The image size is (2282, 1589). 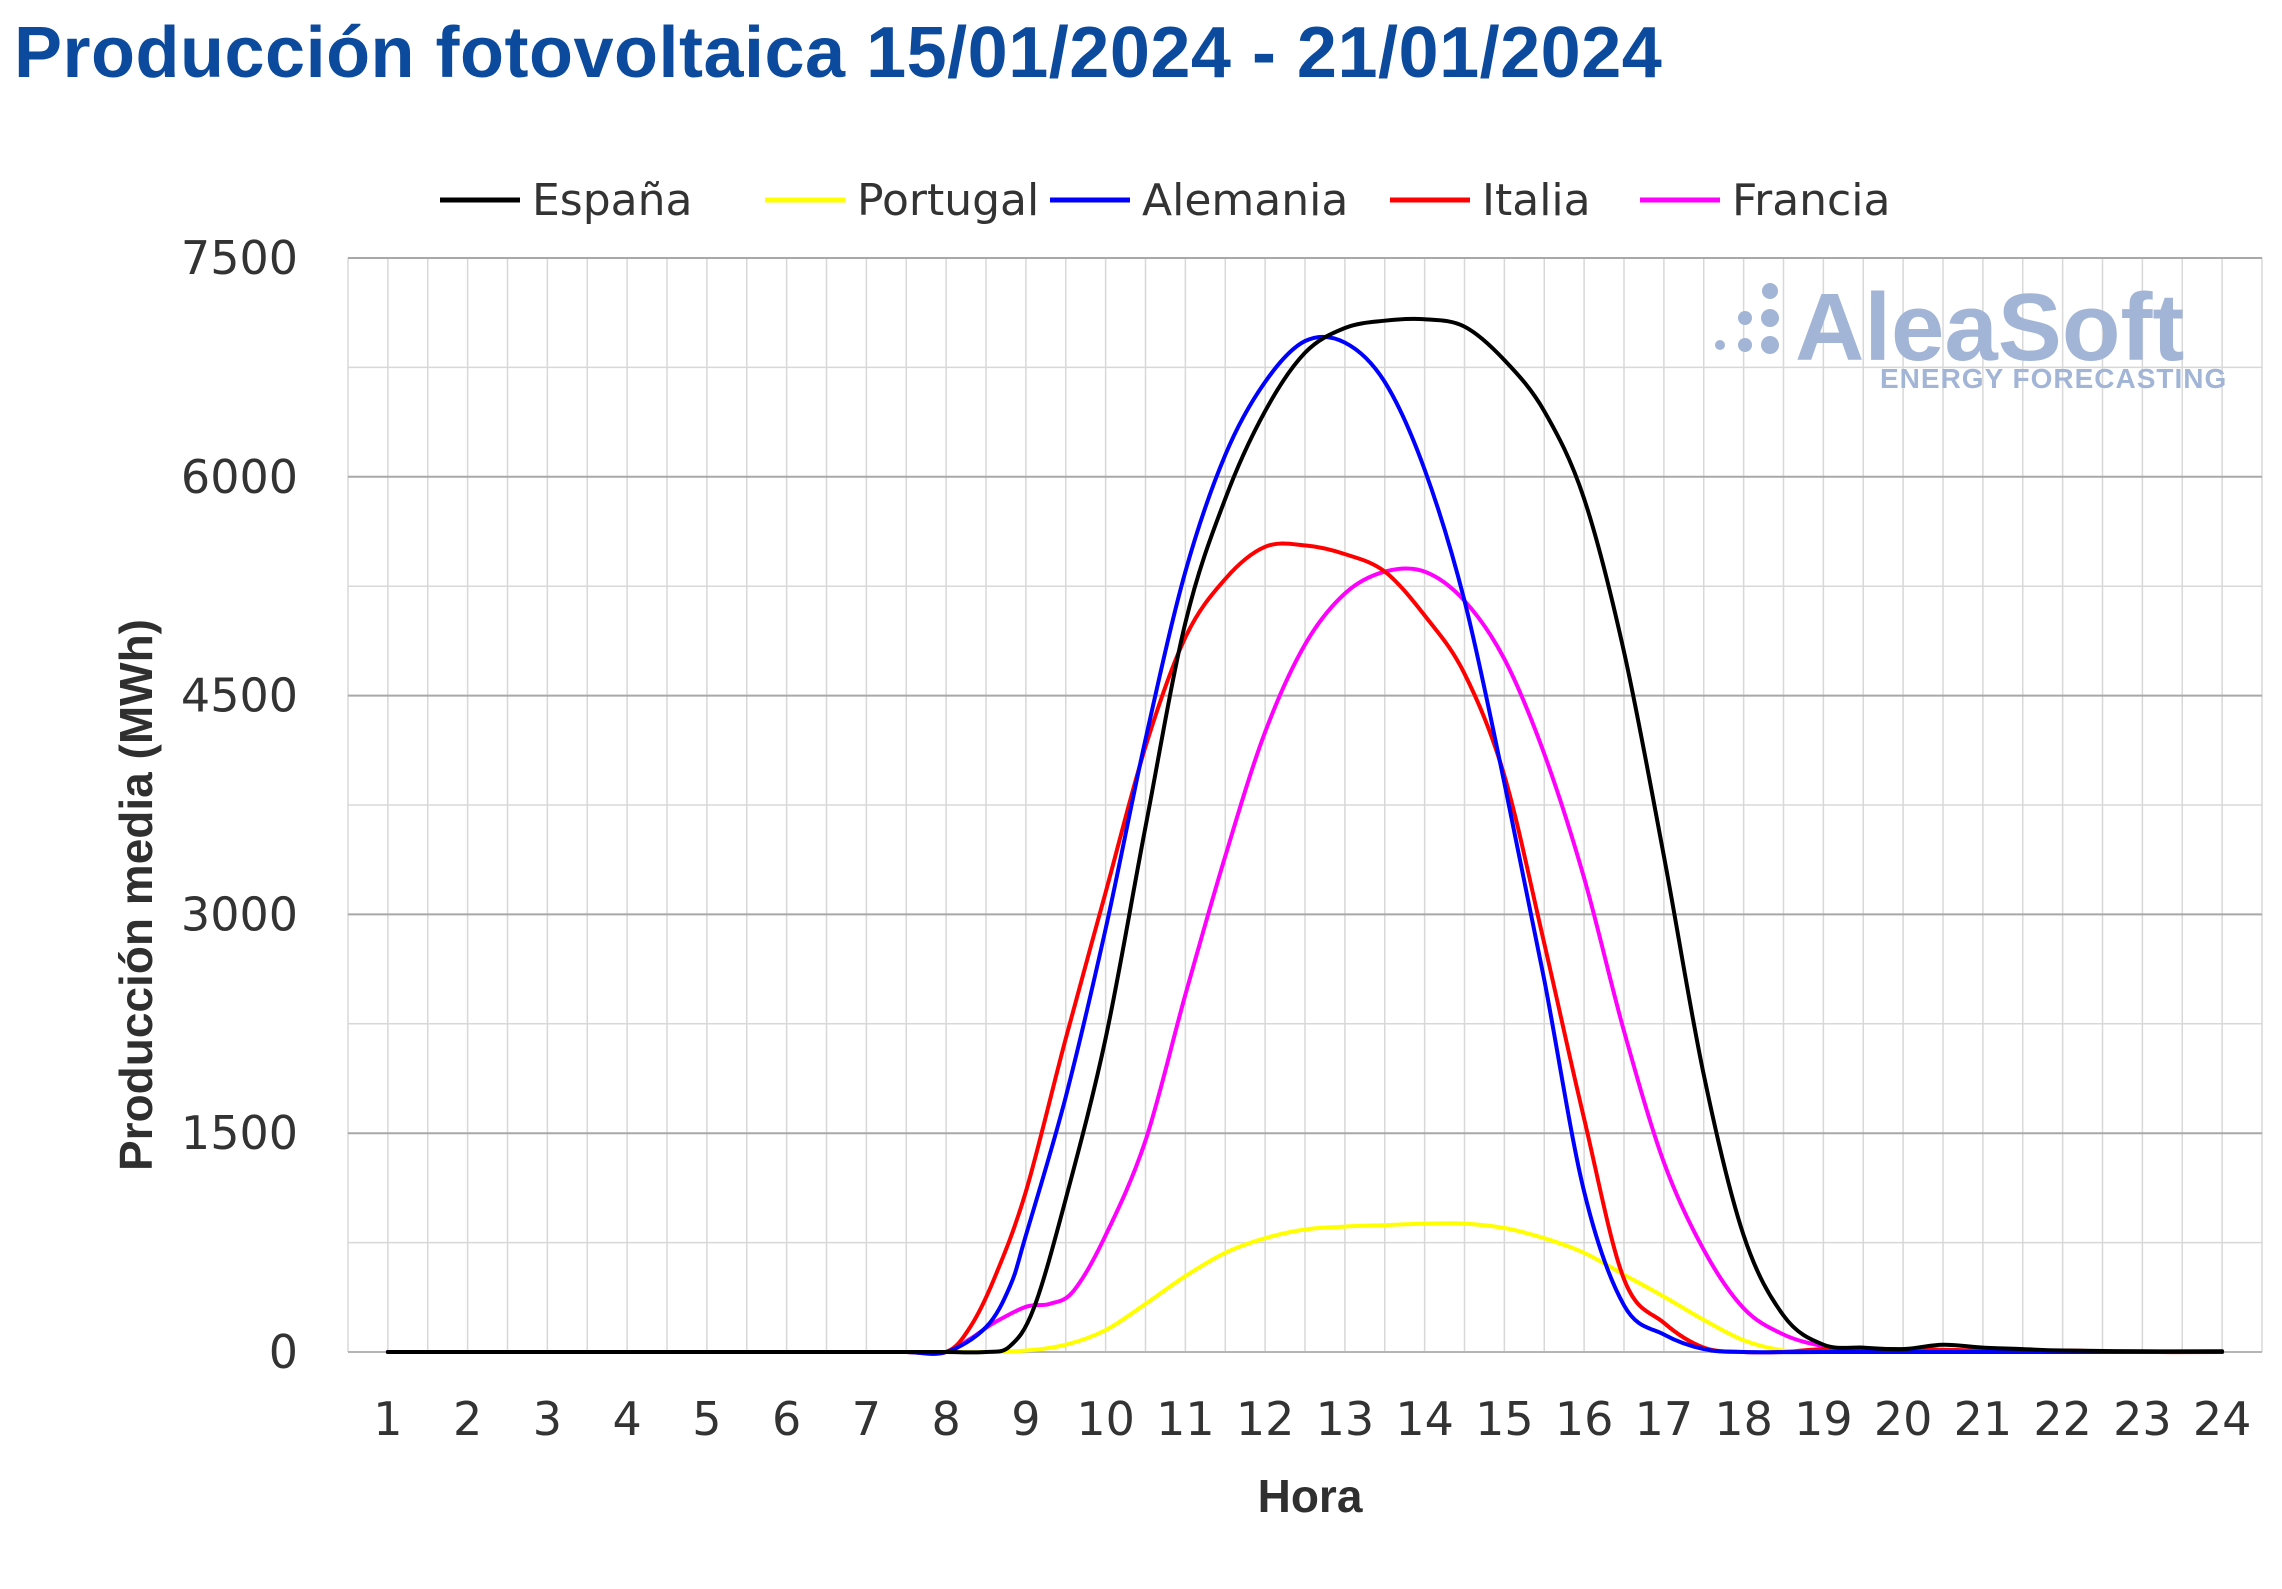 I want to click on x-tick-label: 12, so click(x=1265, y=1419).